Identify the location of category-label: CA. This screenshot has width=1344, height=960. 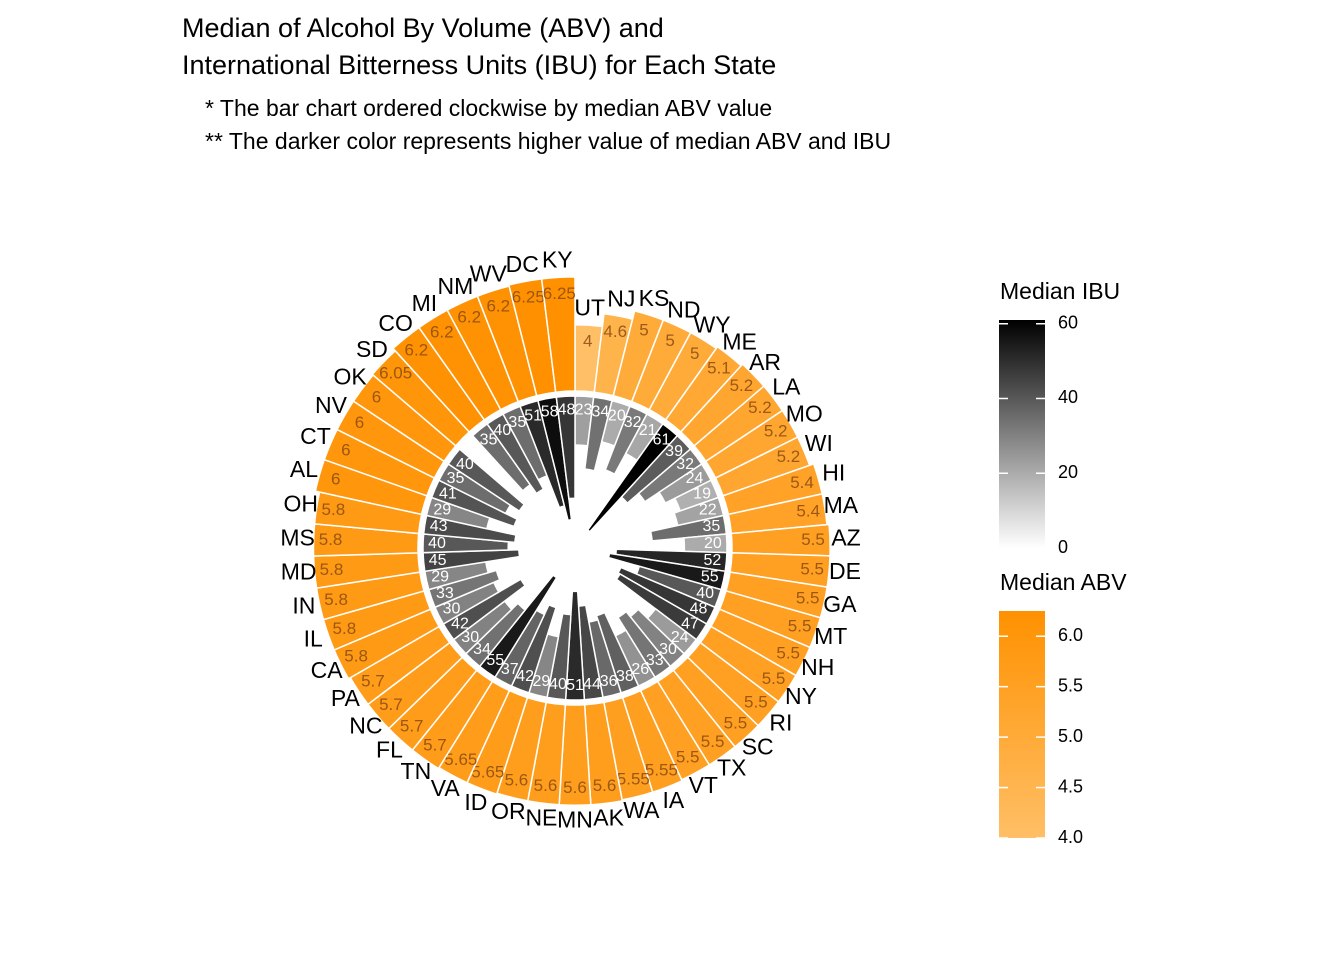
(327, 670).